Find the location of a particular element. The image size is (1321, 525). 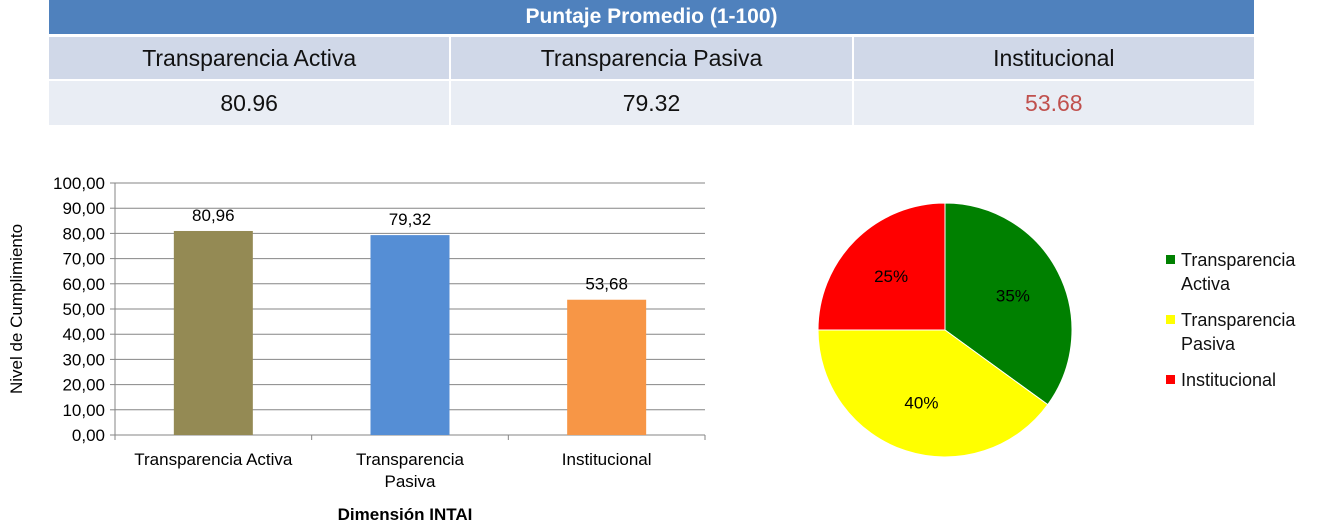

y-tick-label: 50,00 is located at coordinates (83, 309).